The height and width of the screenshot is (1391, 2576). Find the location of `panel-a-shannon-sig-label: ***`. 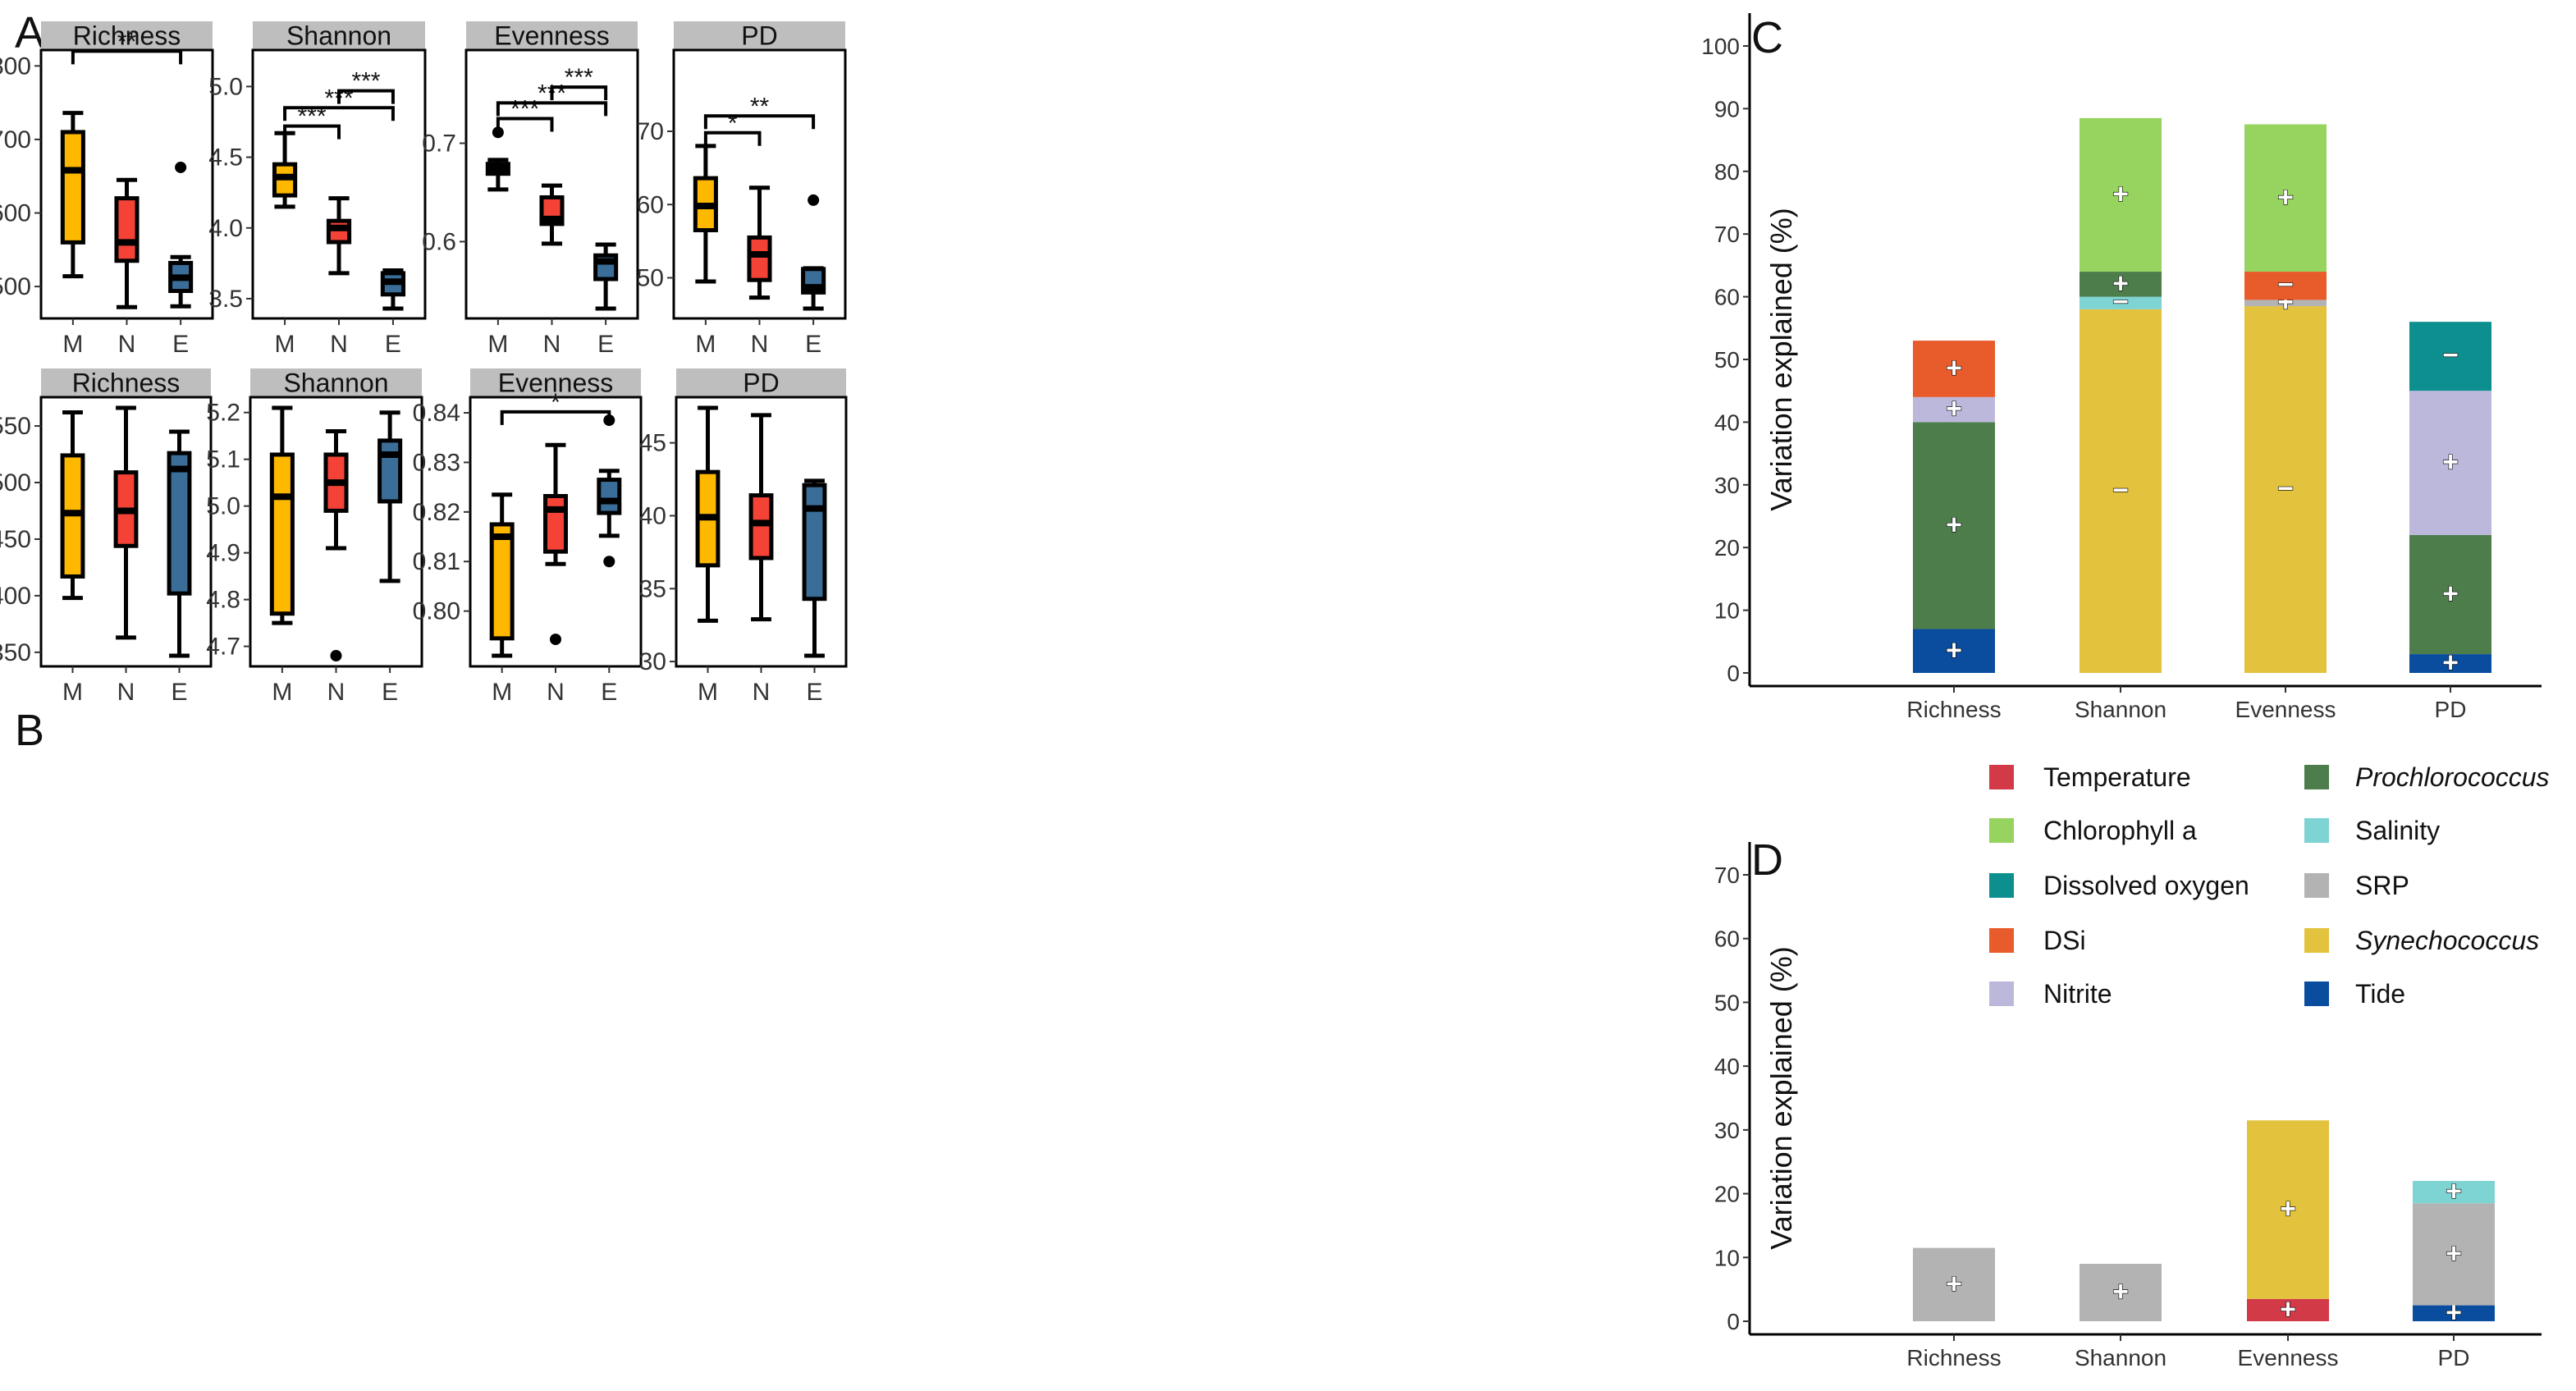

panel-a-shannon-sig-label: *** is located at coordinates (365, 82).